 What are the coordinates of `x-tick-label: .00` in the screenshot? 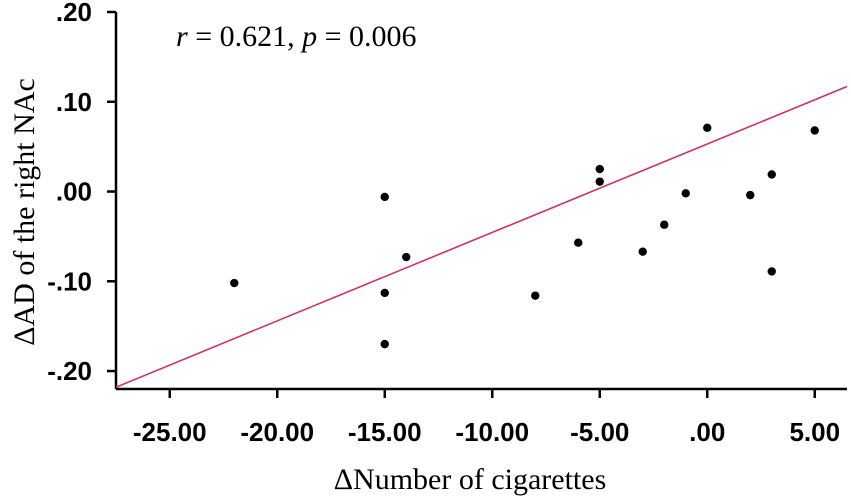 It's located at (707, 432).